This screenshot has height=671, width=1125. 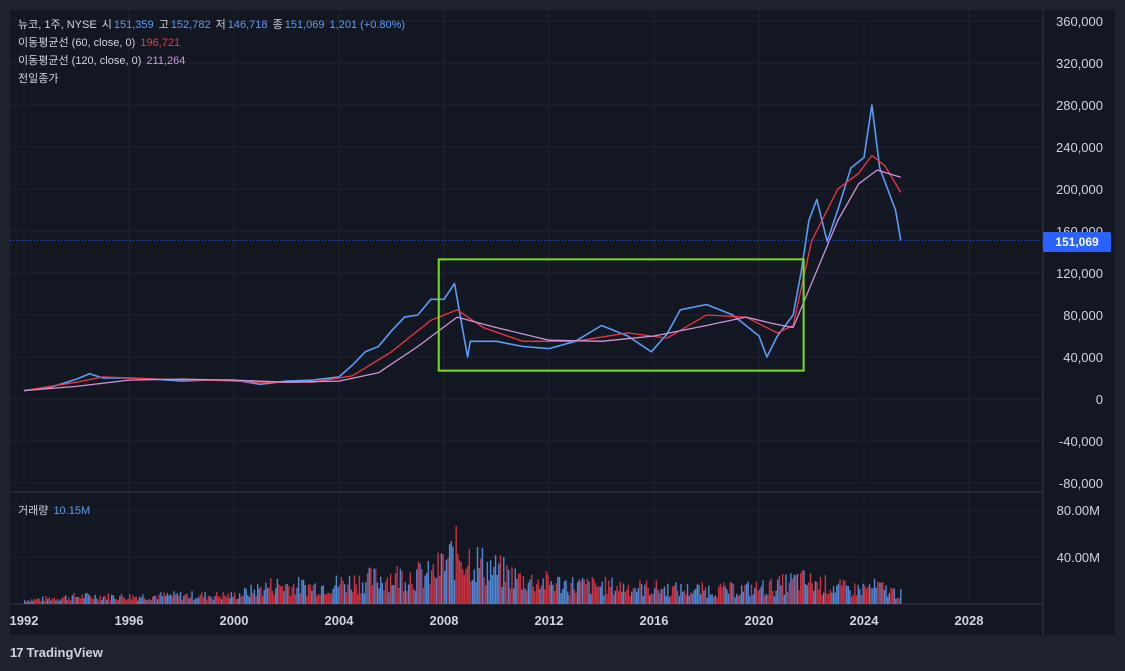 I want to click on tradingview-logo: 17 TradingView, so click(x=56, y=652).